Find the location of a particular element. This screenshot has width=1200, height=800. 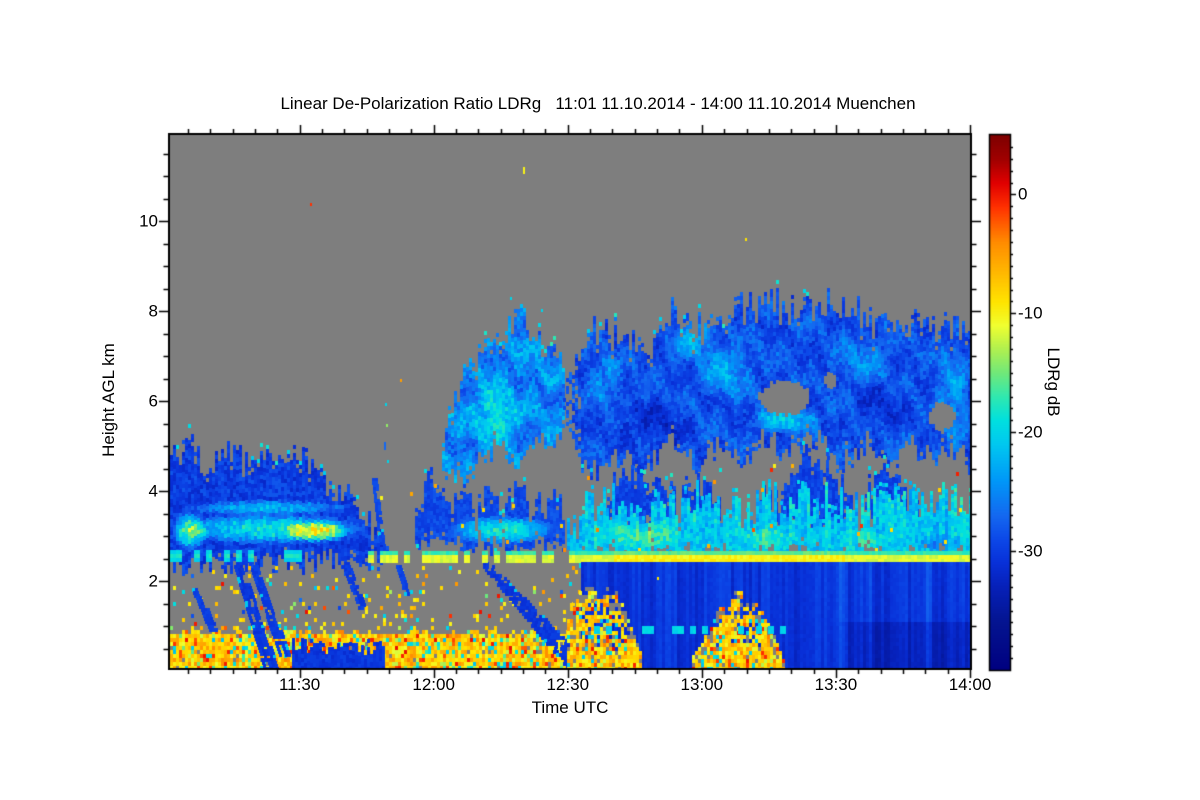

y-tick-label: 2 is located at coordinates (153, 581).